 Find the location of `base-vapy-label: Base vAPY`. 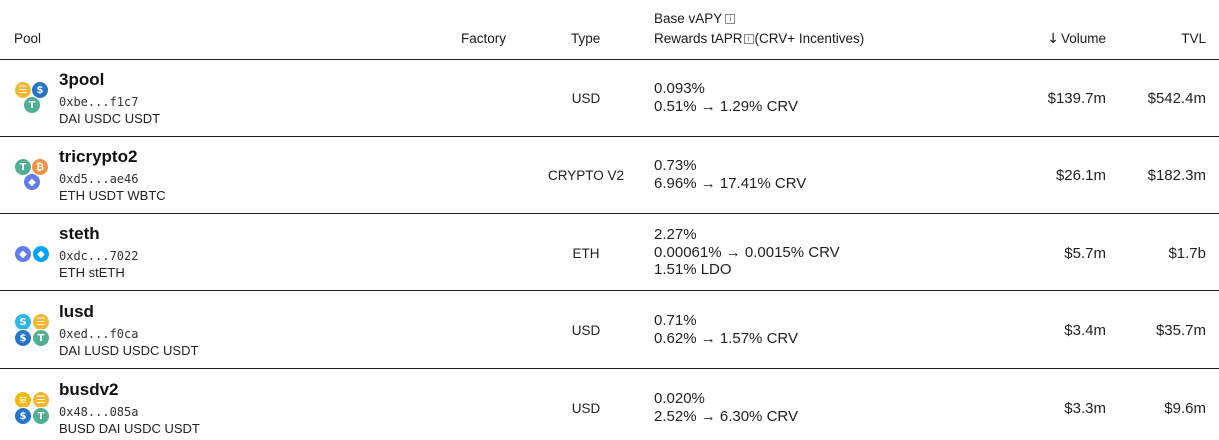

base-vapy-label: Base vAPY is located at coordinates (688, 18).